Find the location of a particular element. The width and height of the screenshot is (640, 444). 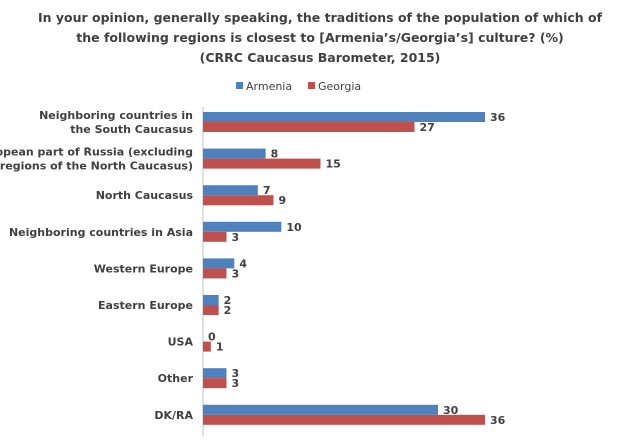

data-label-armenia: 8 is located at coordinates (275, 154).